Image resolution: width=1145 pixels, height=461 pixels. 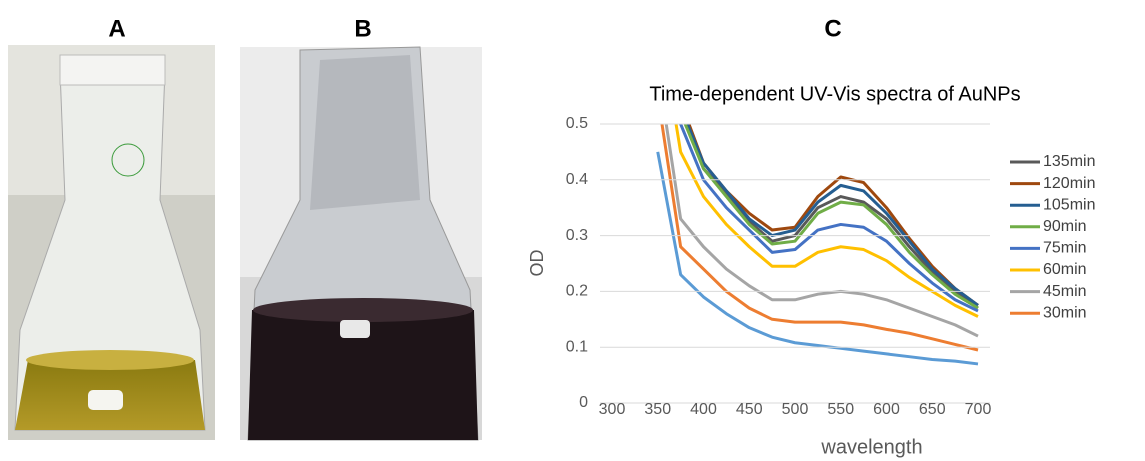 What do you see at coordinates (886, 409) in the screenshot?
I see `x-tick-label: 600` at bounding box center [886, 409].